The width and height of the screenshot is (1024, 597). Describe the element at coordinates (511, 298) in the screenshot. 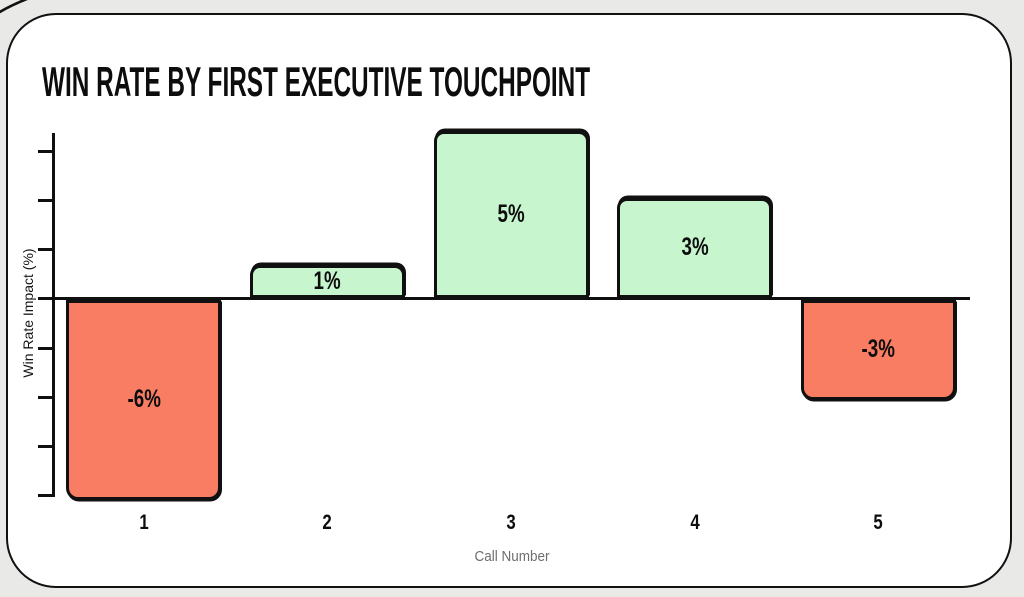

I see `zero-baseline` at that location.